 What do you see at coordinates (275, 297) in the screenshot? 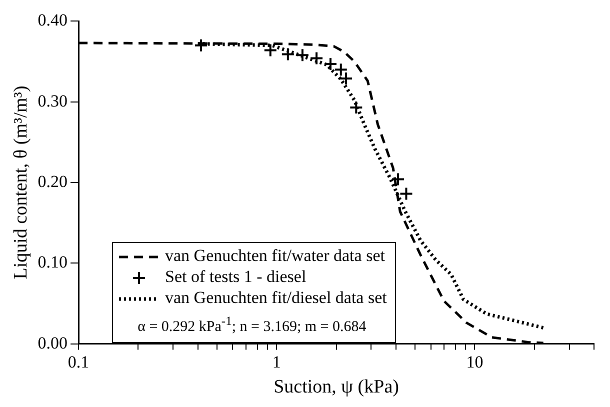
I see `legend-label: van Genuchten fit/diesel data set` at bounding box center [275, 297].